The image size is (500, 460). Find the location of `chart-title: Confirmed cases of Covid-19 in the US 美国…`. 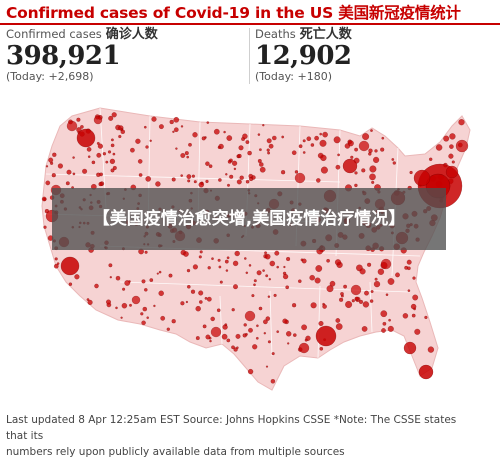

chart-title: Confirmed cases of Covid-19 in the US 美国… is located at coordinates (233, 13).